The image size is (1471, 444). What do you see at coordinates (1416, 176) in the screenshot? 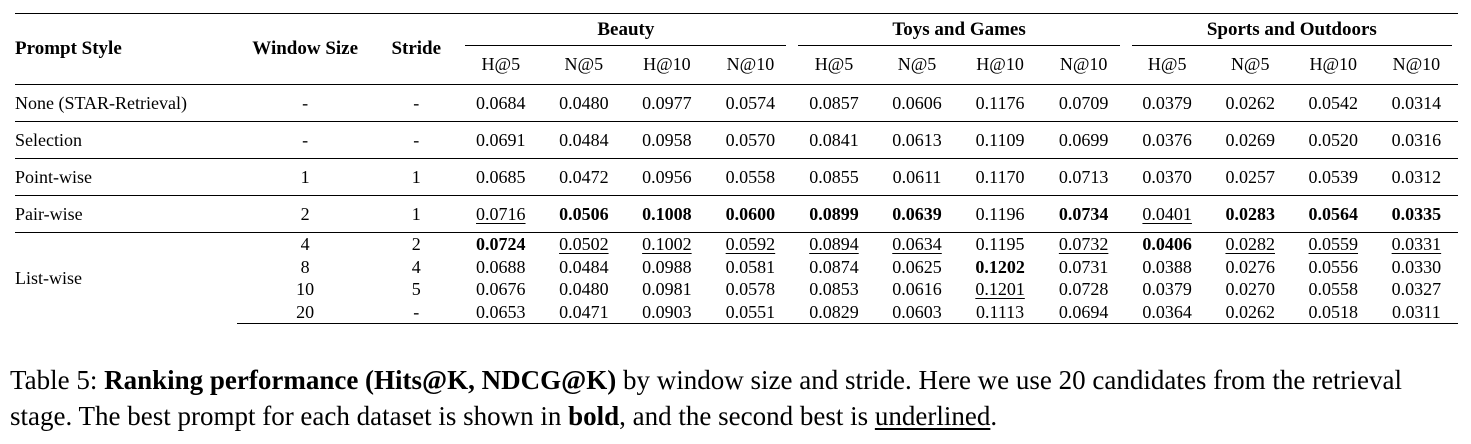
I see `metric-value: 0.0312` at bounding box center [1416, 176].